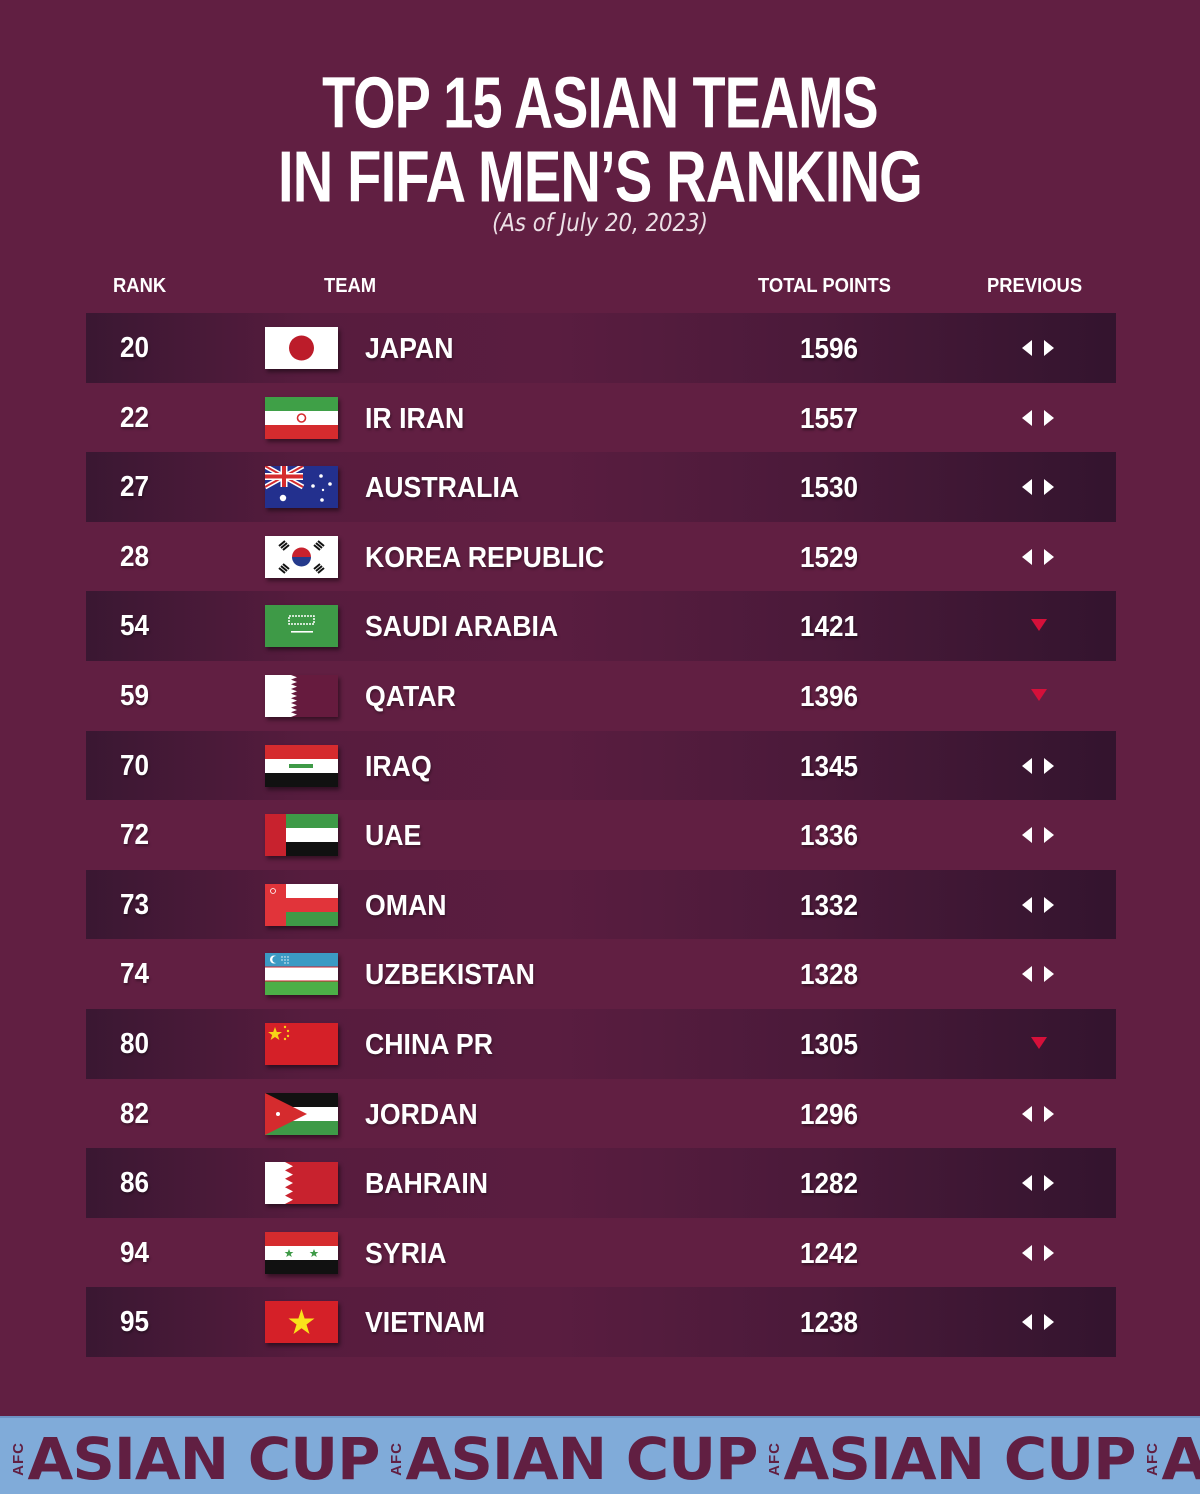 This screenshot has height=1494, width=1200. I want to click on table-row: 80 CHINA PR 1305, so click(601, 1043).